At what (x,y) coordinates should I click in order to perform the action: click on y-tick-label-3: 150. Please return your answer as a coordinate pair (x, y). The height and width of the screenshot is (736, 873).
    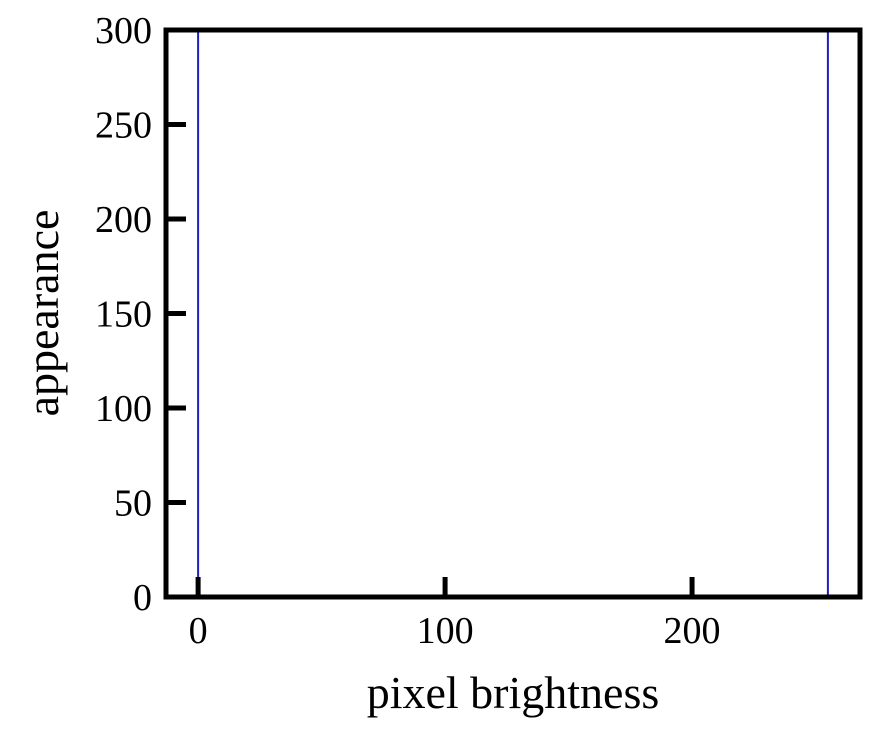
    Looking at the image, I should click on (123, 315).